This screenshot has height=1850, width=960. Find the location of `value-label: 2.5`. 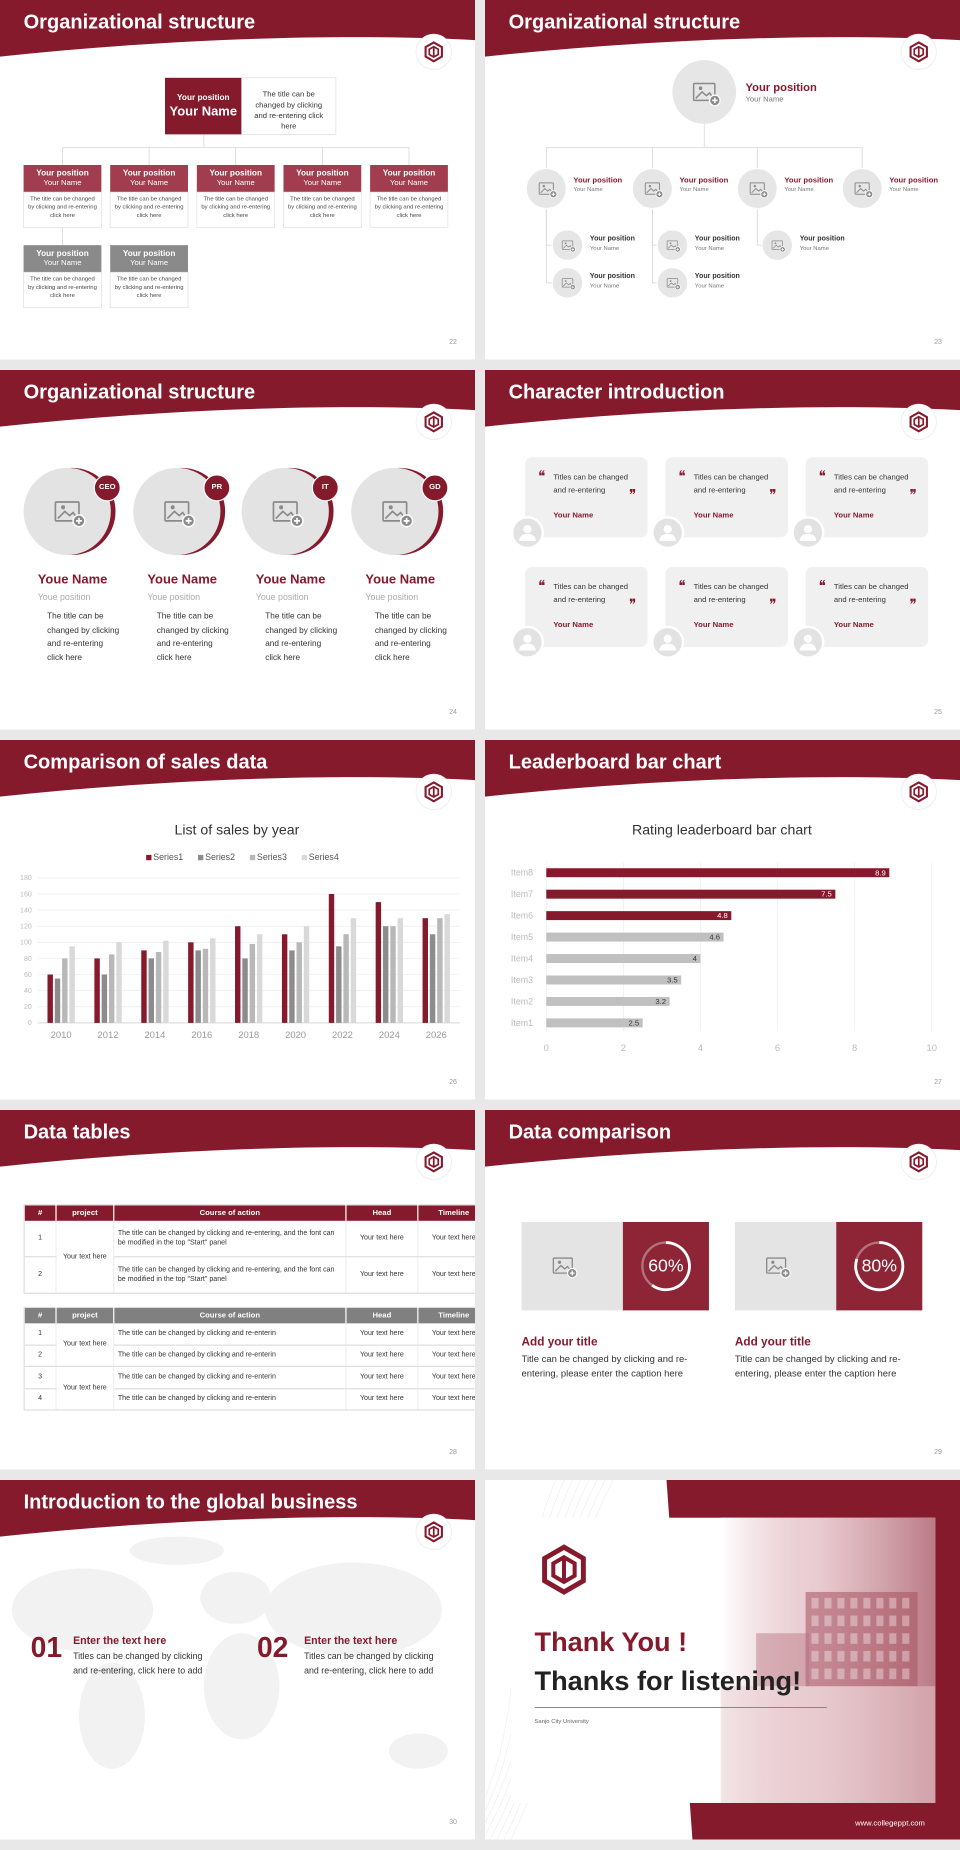

value-label: 2.5 is located at coordinates (633, 1022).